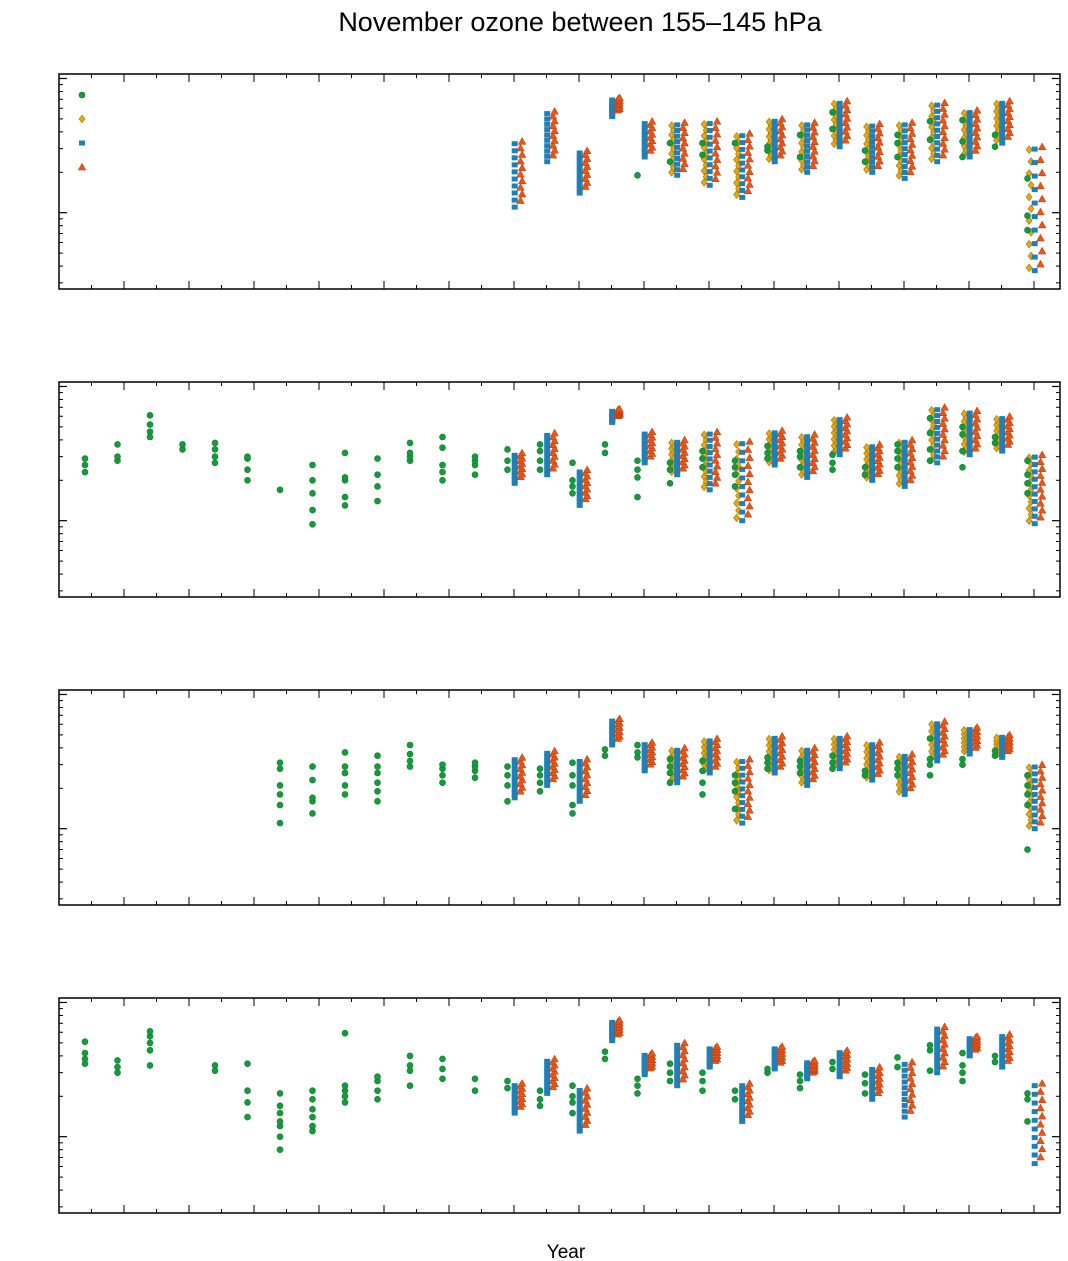 This screenshot has height=1261, width=1068. What do you see at coordinates (82, 131) in the screenshot?
I see `legend` at bounding box center [82, 131].